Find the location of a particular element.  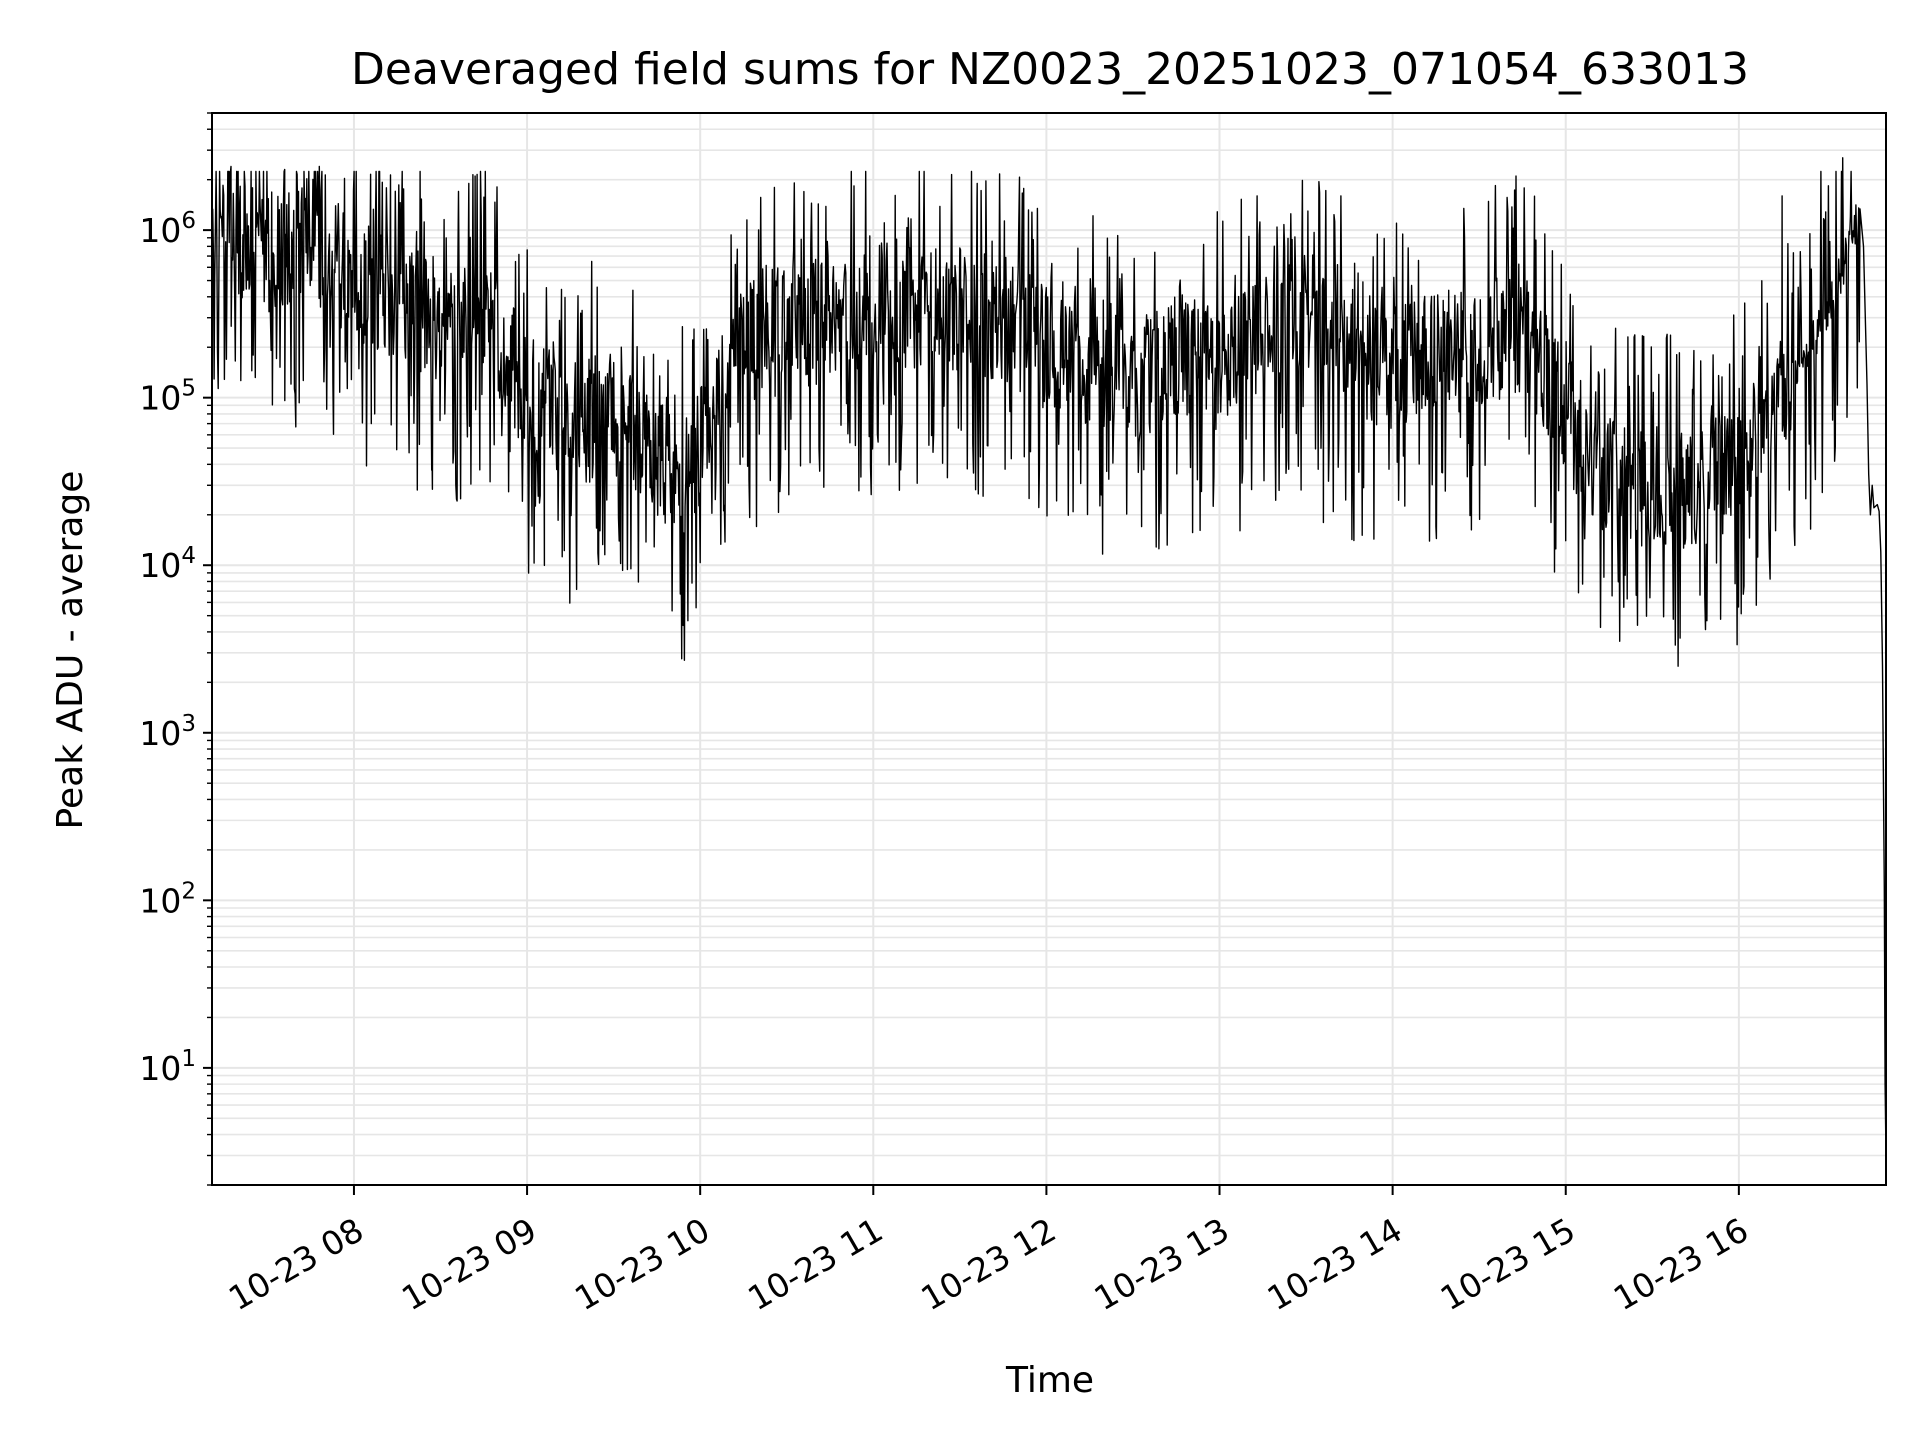

y-tick-label: 101 is located at coordinates (167, 1067).